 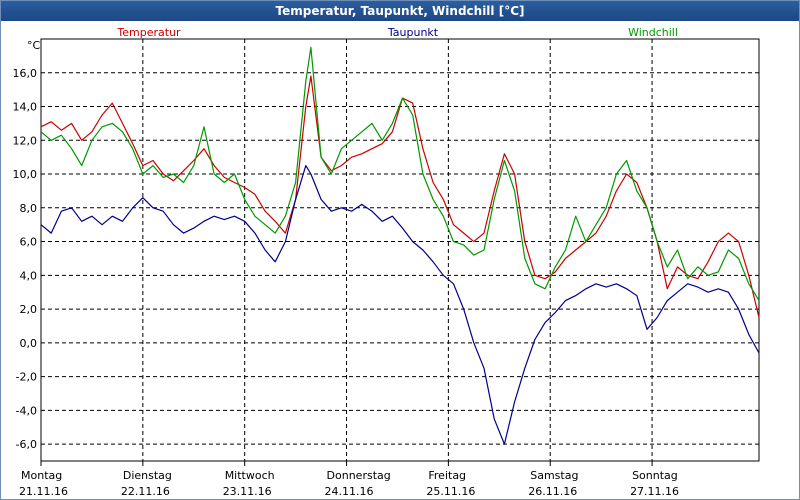 I want to click on y-tick-label: 16,0, so click(x=25, y=73).